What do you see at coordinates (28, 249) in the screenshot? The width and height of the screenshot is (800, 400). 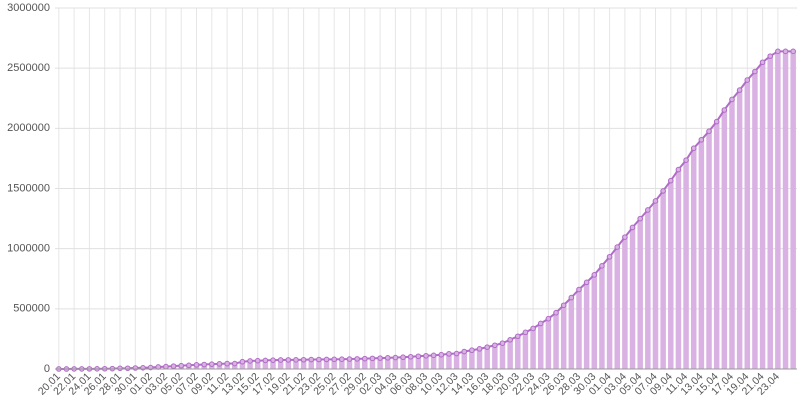 I see `y-tick-label: 1000000` at bounding box center [28, 249].